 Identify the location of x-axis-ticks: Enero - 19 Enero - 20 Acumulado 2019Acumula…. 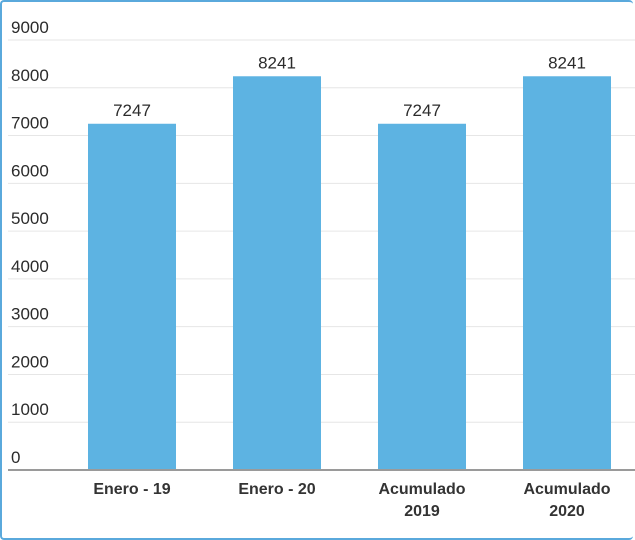
(351, 500).